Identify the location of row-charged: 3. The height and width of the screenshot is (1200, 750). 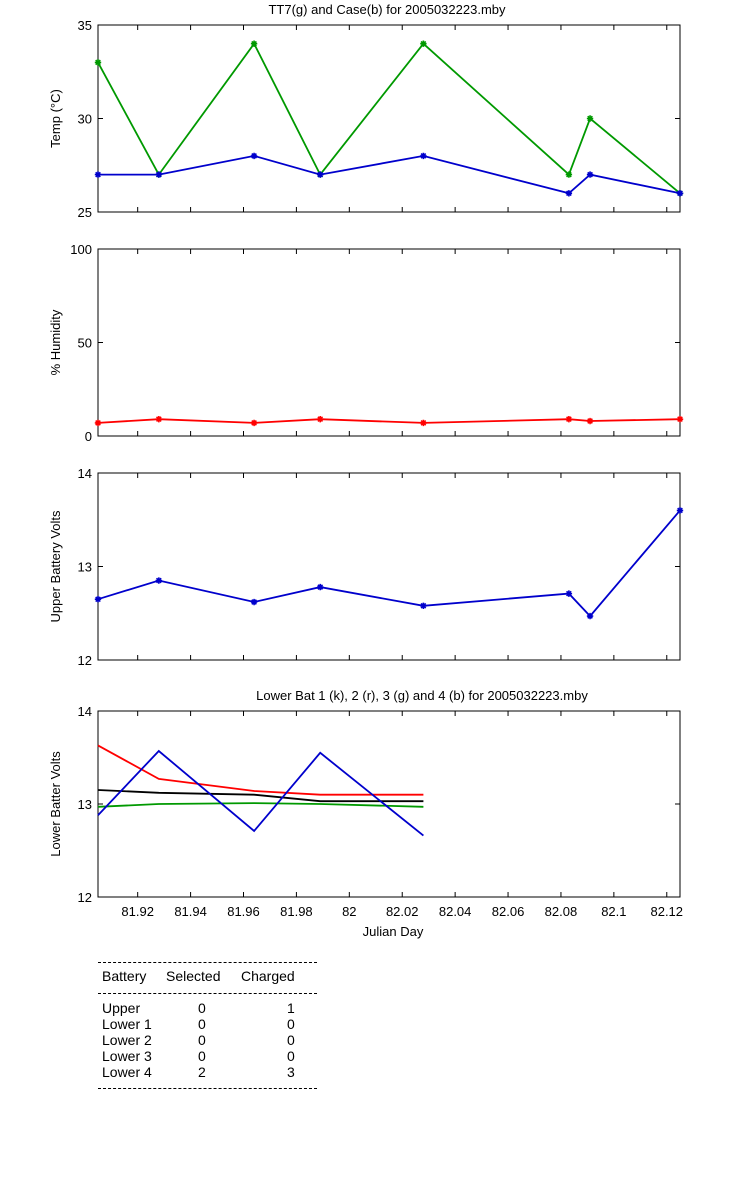
(291, 1072).